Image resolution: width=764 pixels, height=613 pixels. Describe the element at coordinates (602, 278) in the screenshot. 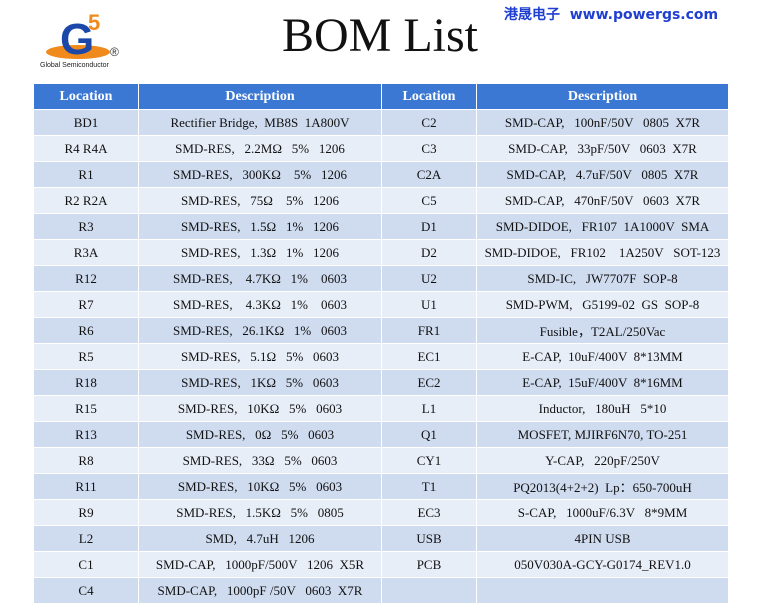

I see `table-cell: SMD-IC, JW7707F SOP-8` at that location.